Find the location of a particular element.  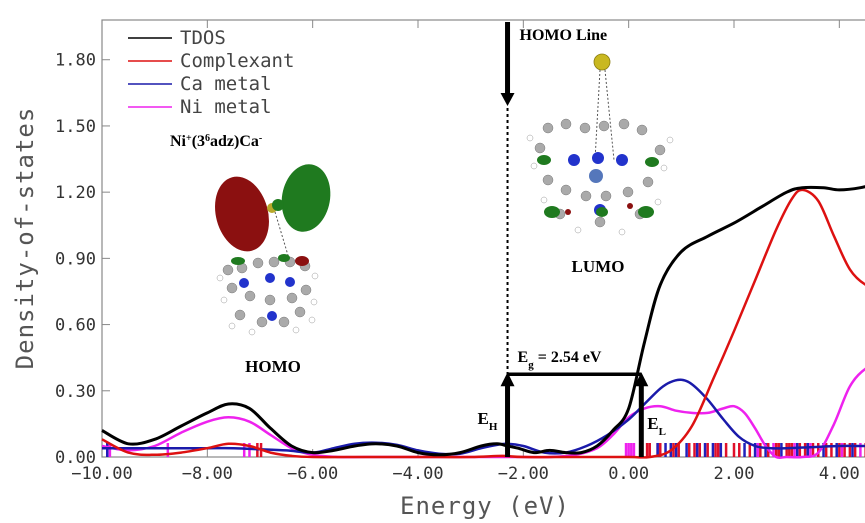

formula-ni: Ni is located at coordinates (178, 141).